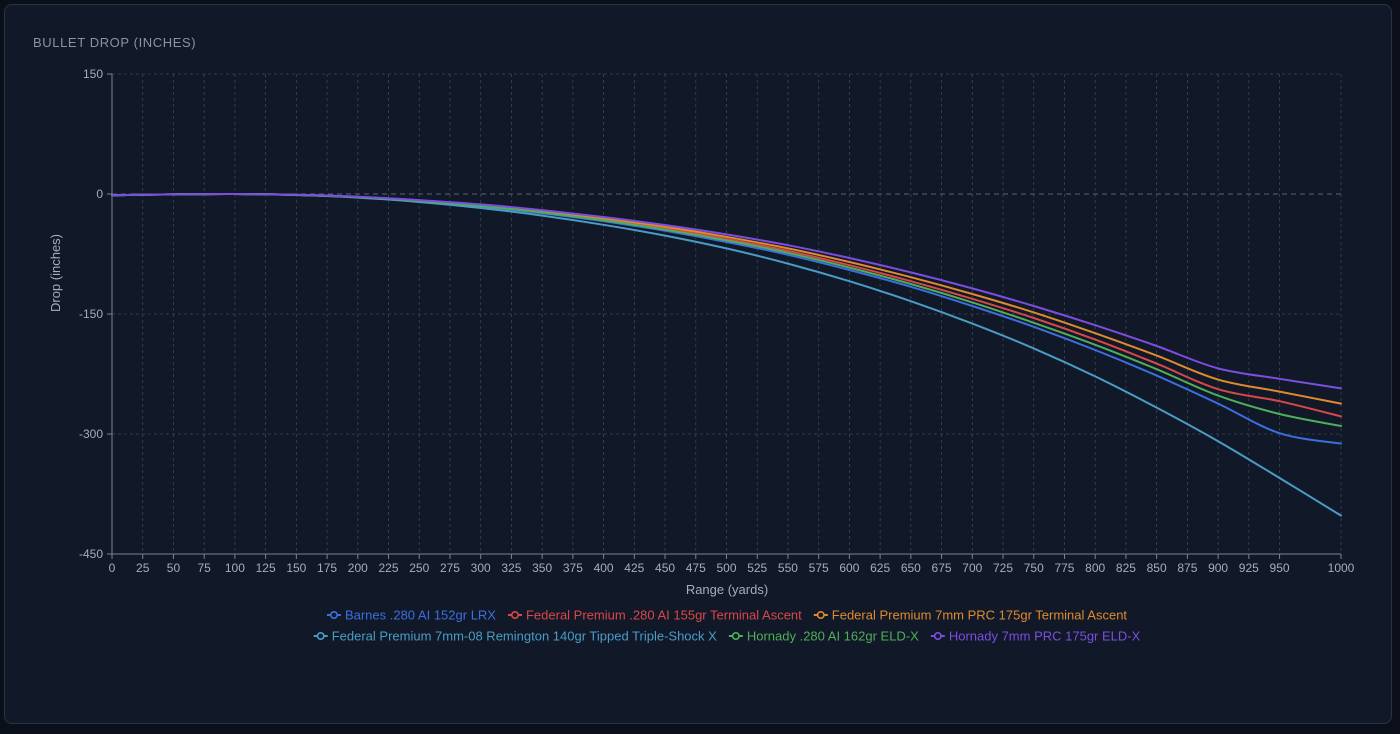 The height and width of the screenshot is (734, 1400). Describe the element at coordinates (849, 568) in the screenshot. I see `x-tick-label: 600` at that location.